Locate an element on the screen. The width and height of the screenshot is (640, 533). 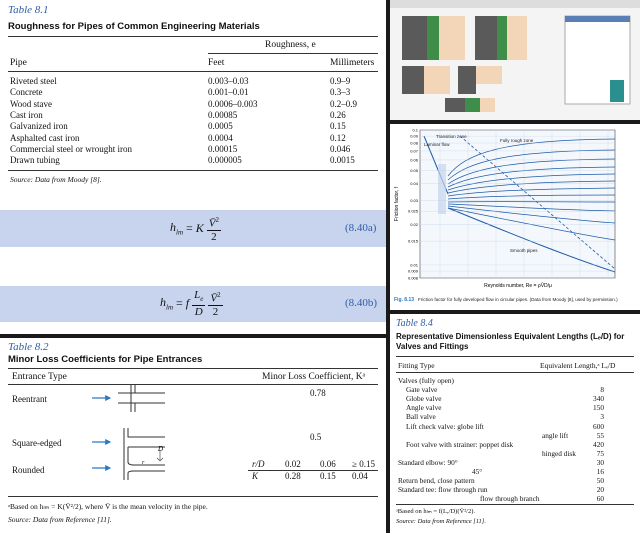
column-header: Minor Loss Coefficient, Kᵃ is located at coordinates (314, 377).